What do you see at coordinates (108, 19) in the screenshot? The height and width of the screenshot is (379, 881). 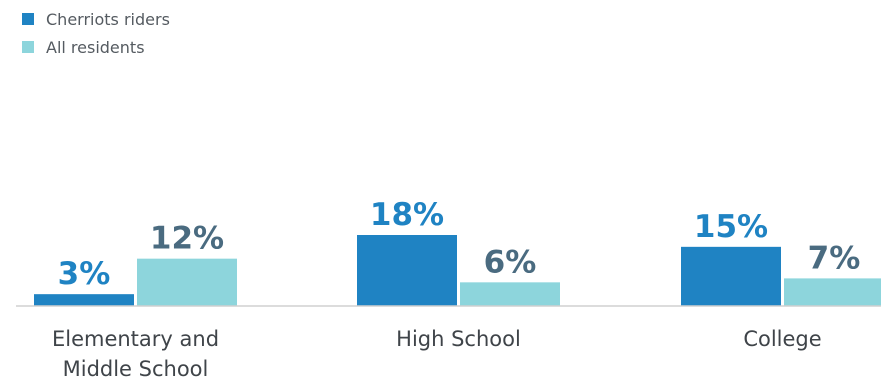 I see `legend-label-0: Cherriots riders` at bounding box center [108, 19].